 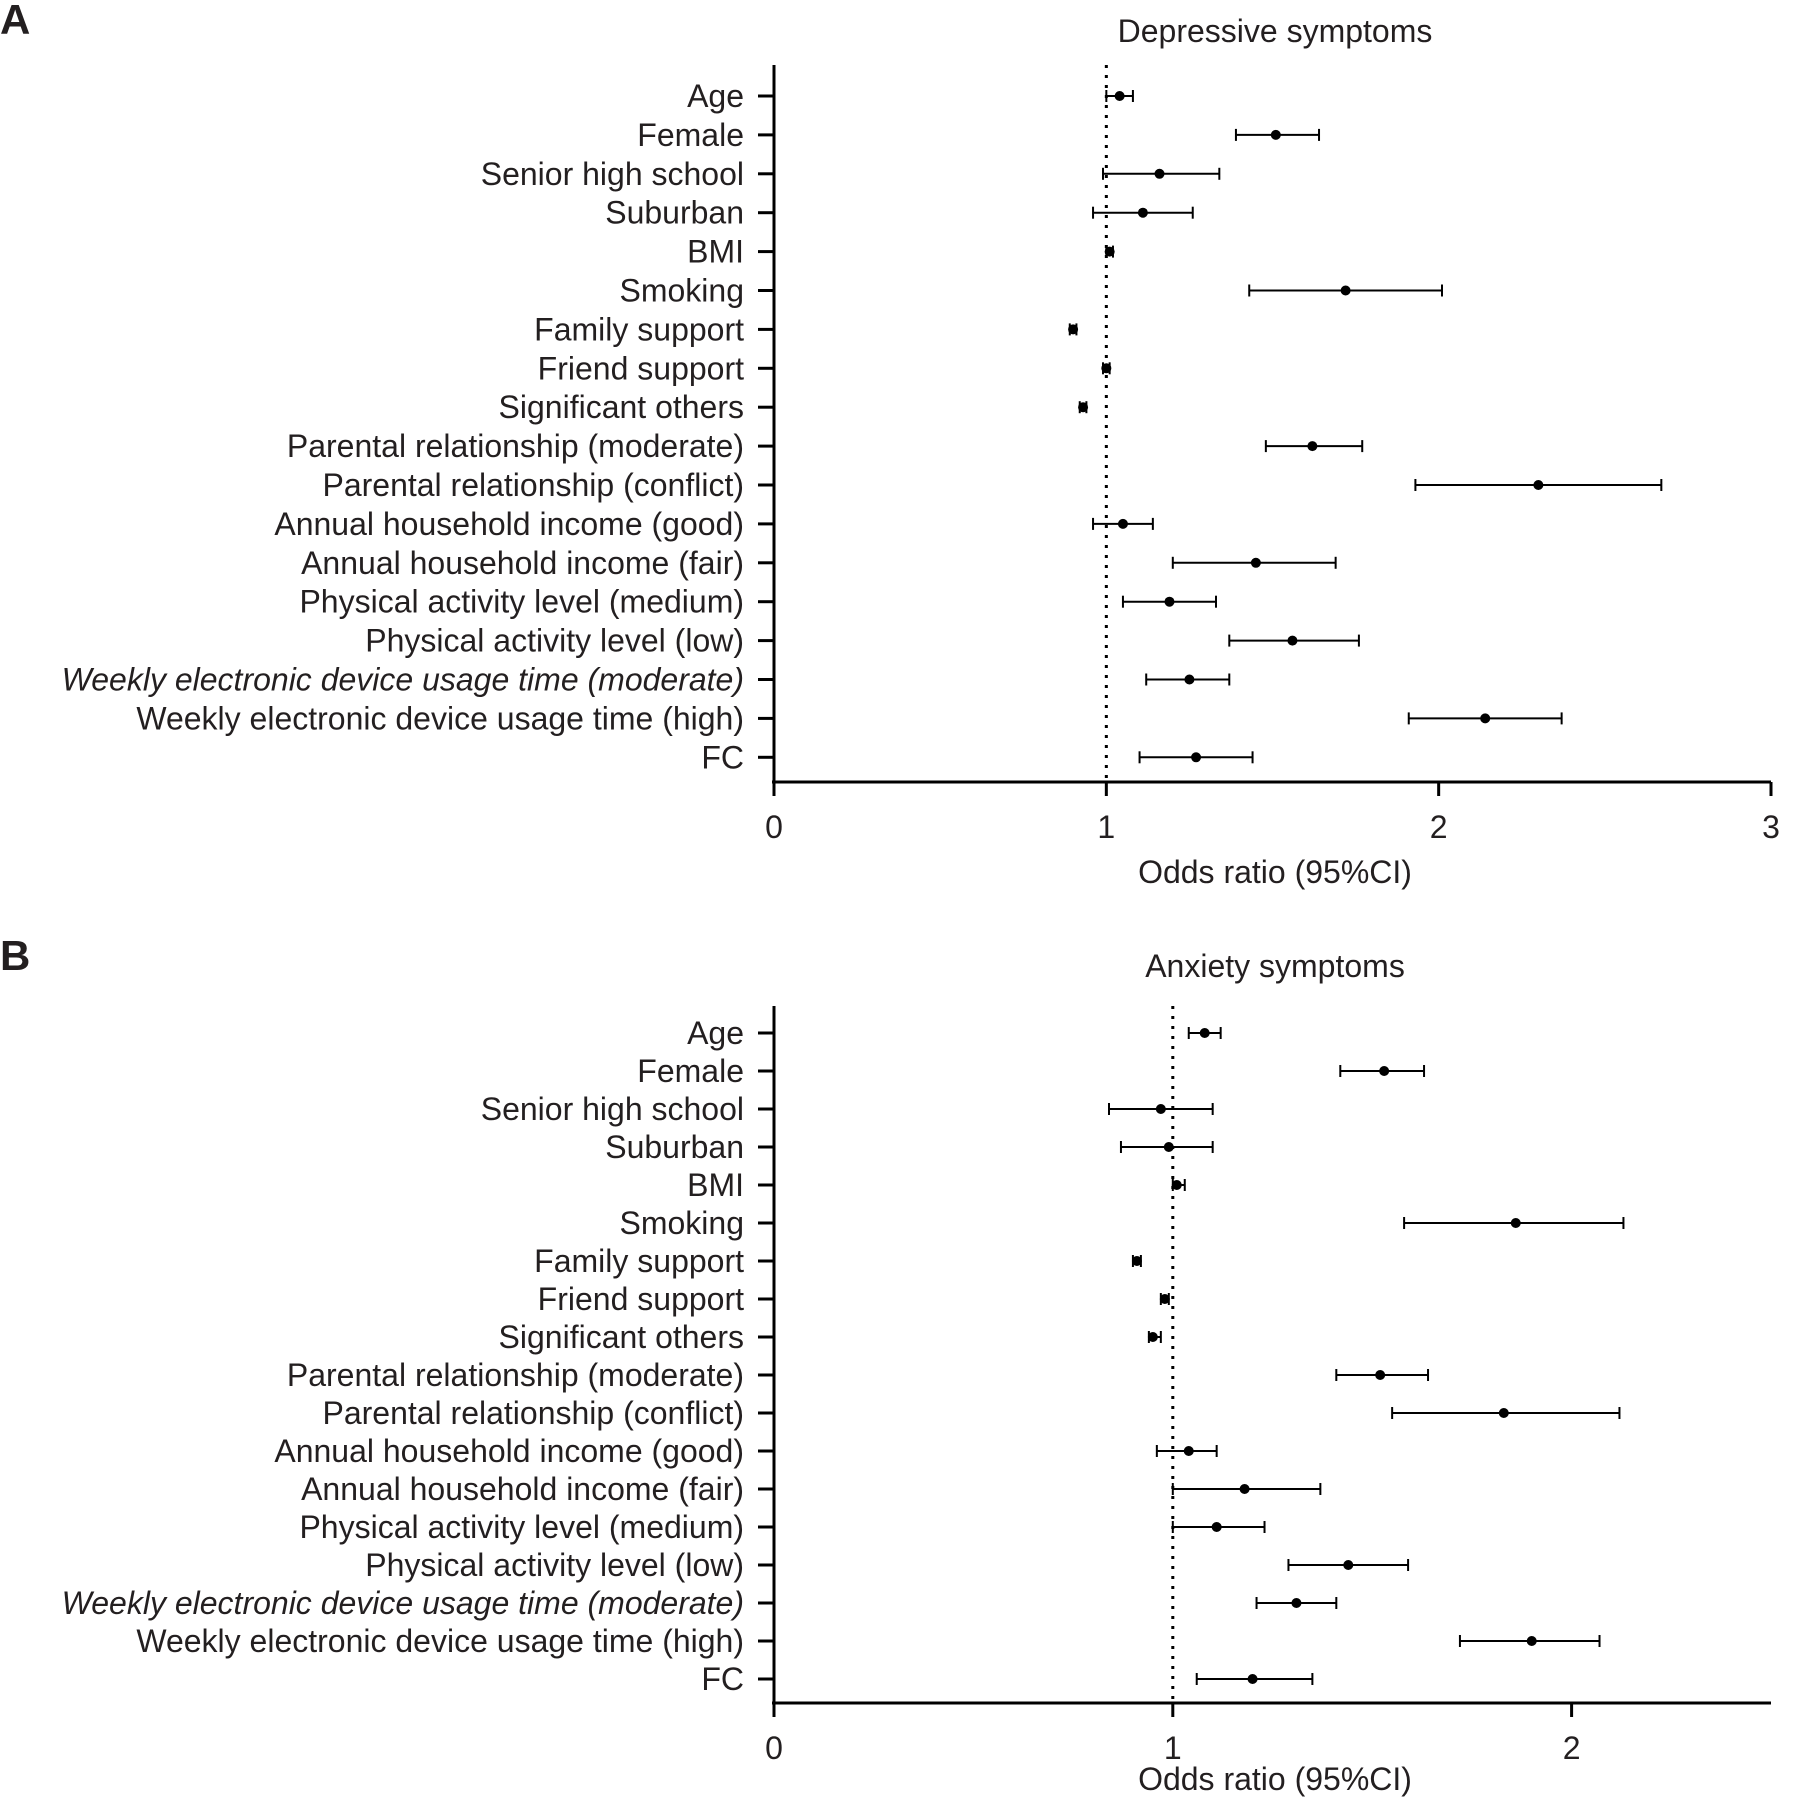 What do you see at coordinates (1771, 827) in the screenshot?
I see `x-tick-label: 3` at bounding box center [1771, 827].